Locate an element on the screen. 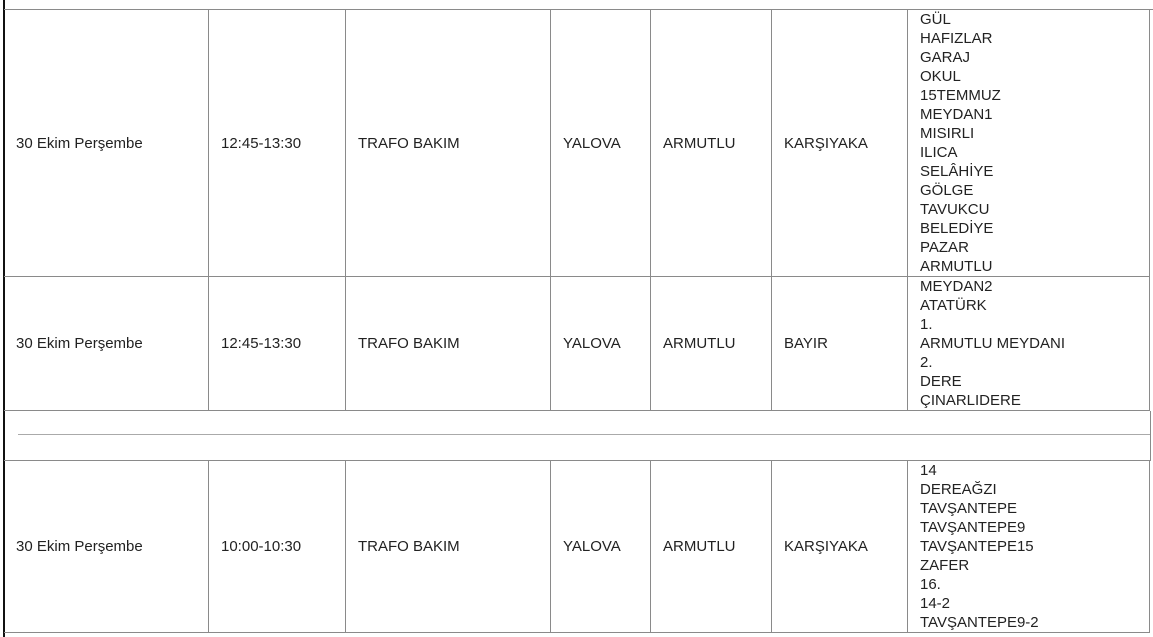 This screenshot has height=637, width=1153. street-item: SELÂHİYE is located at coordinates (957, 171).